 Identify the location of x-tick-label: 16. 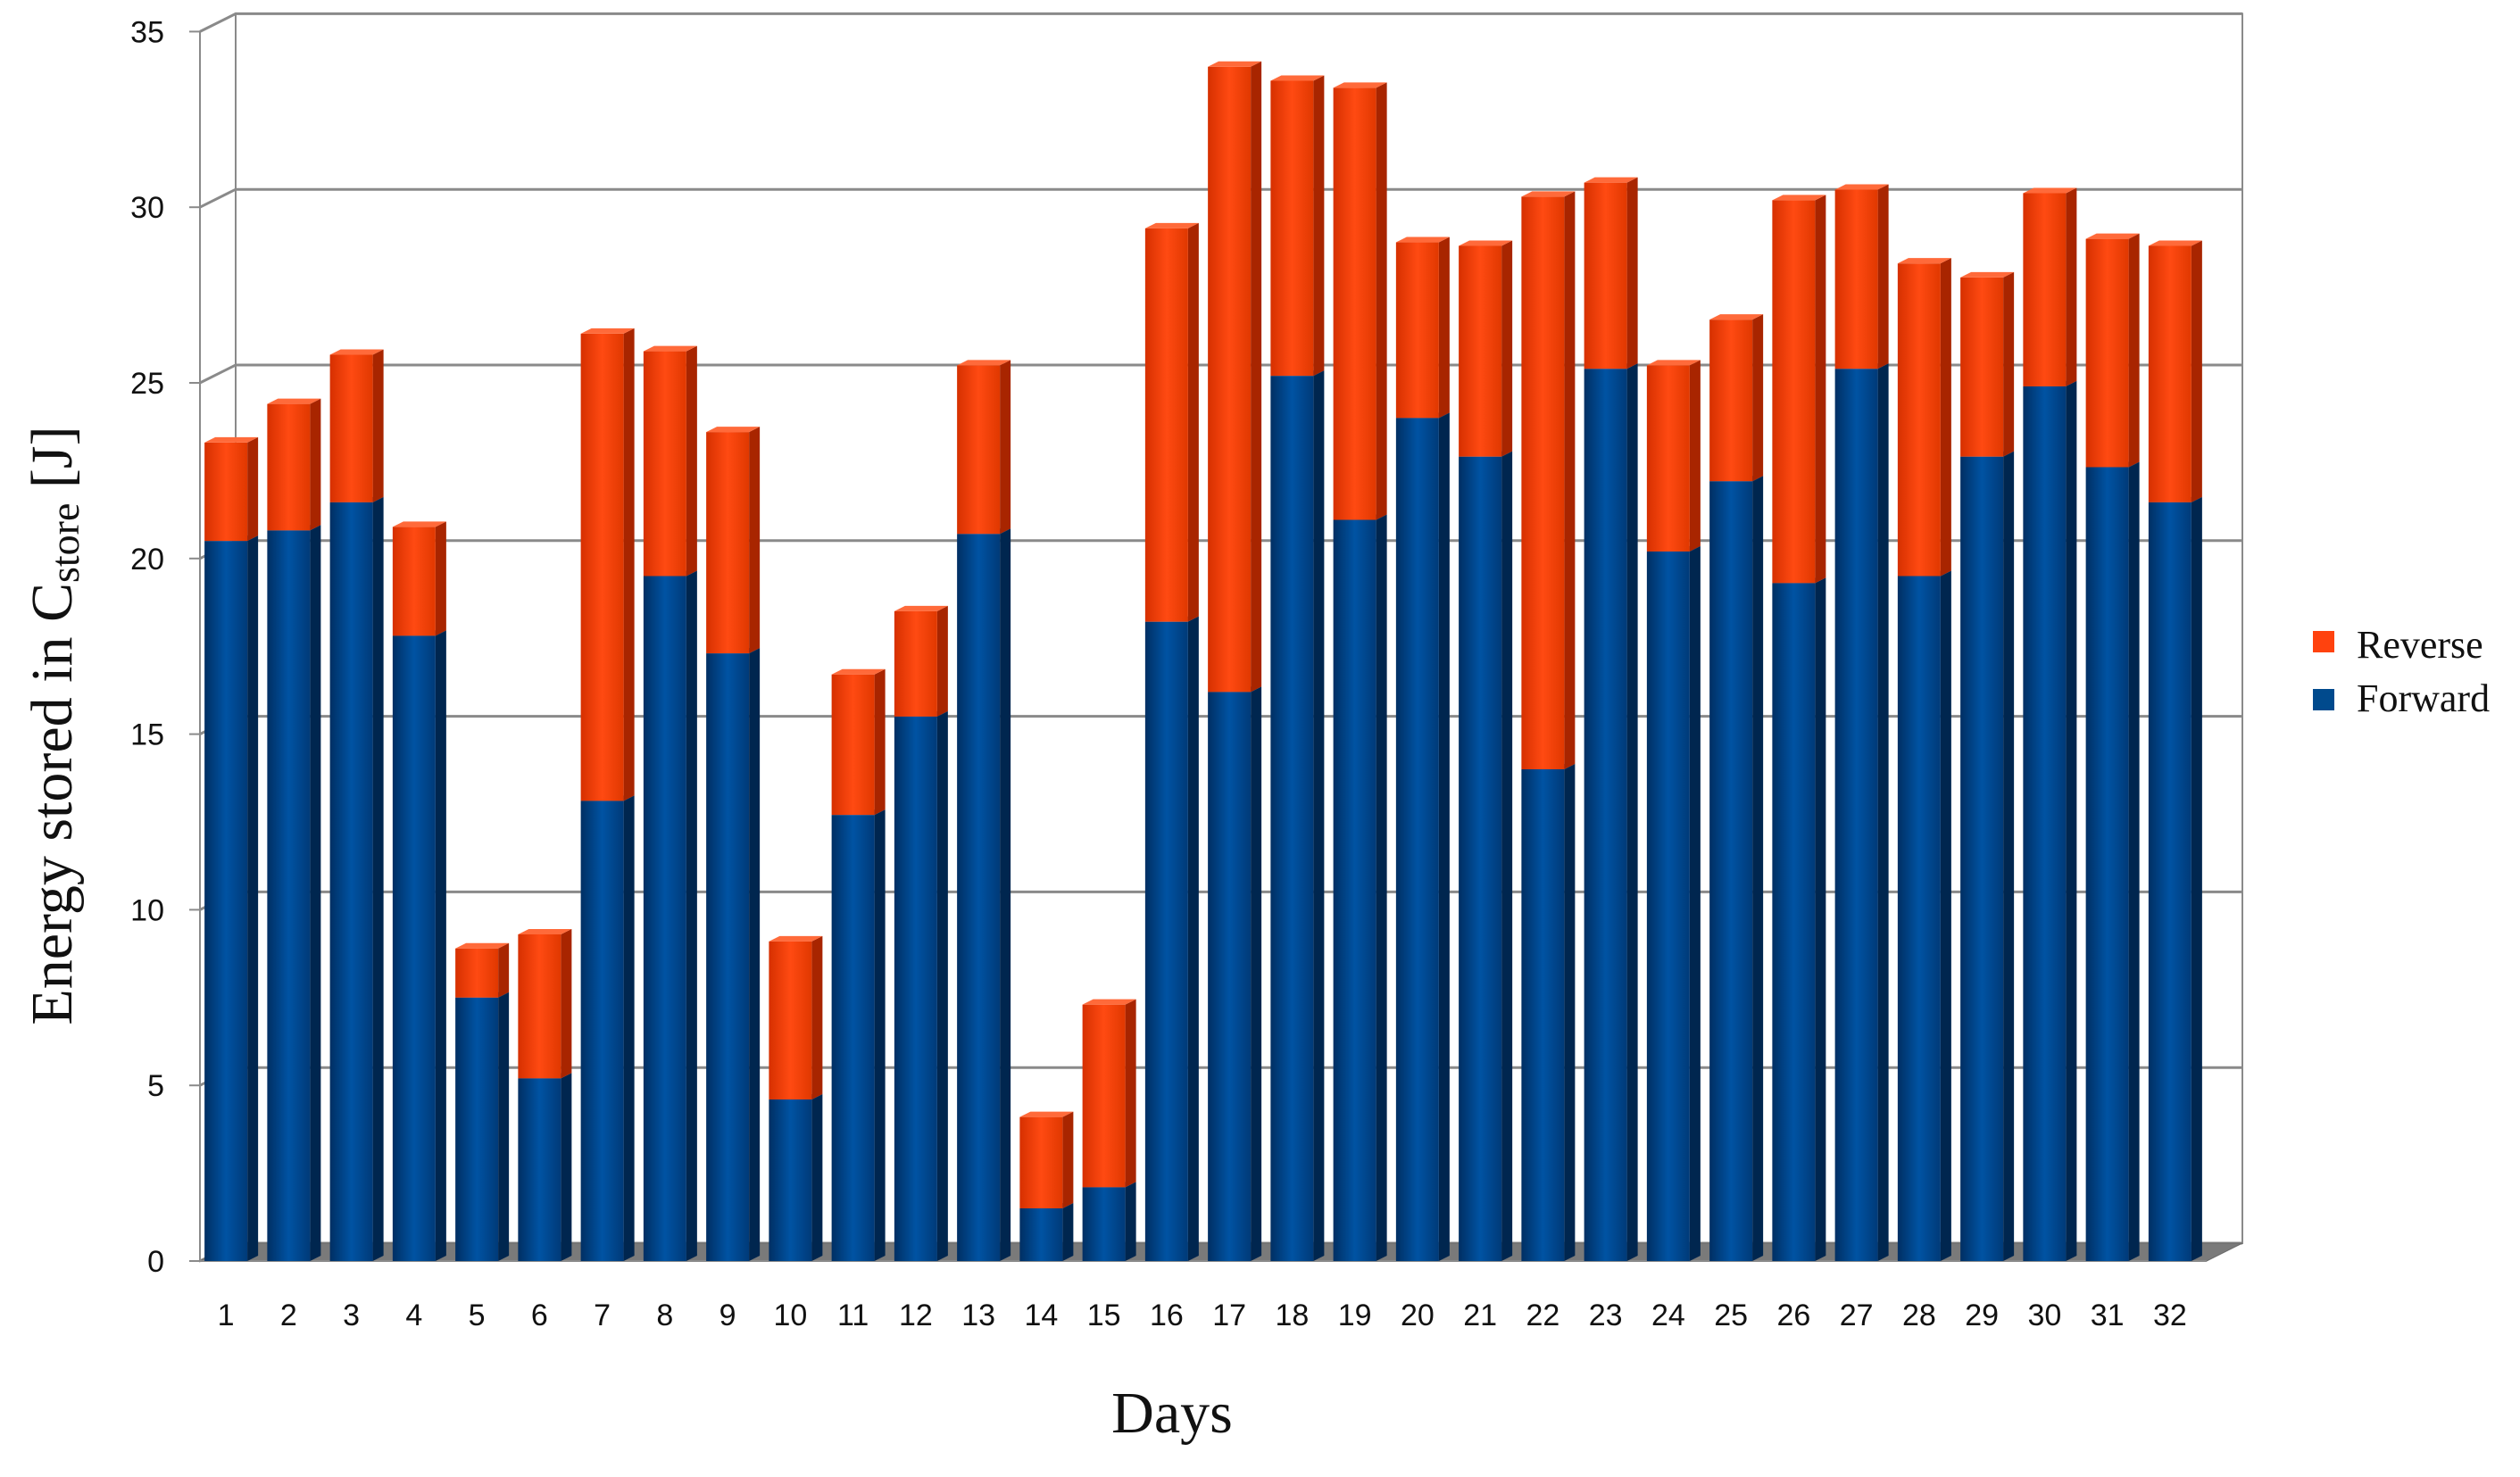
(1167, 1316).